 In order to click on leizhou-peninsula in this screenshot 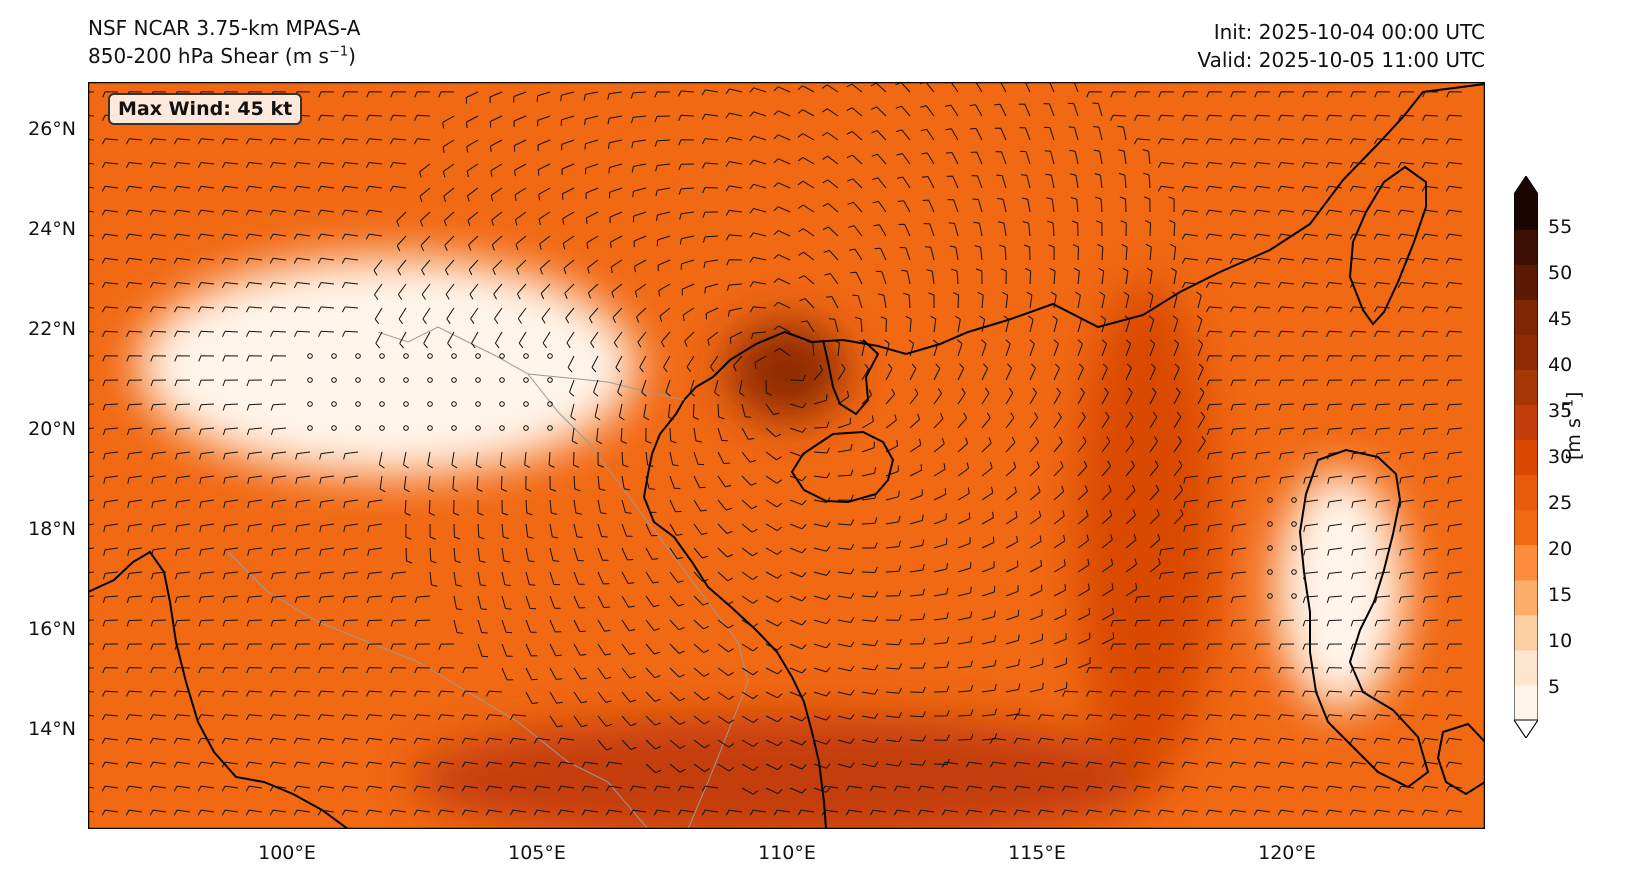, I will do `click(851, 377)`.